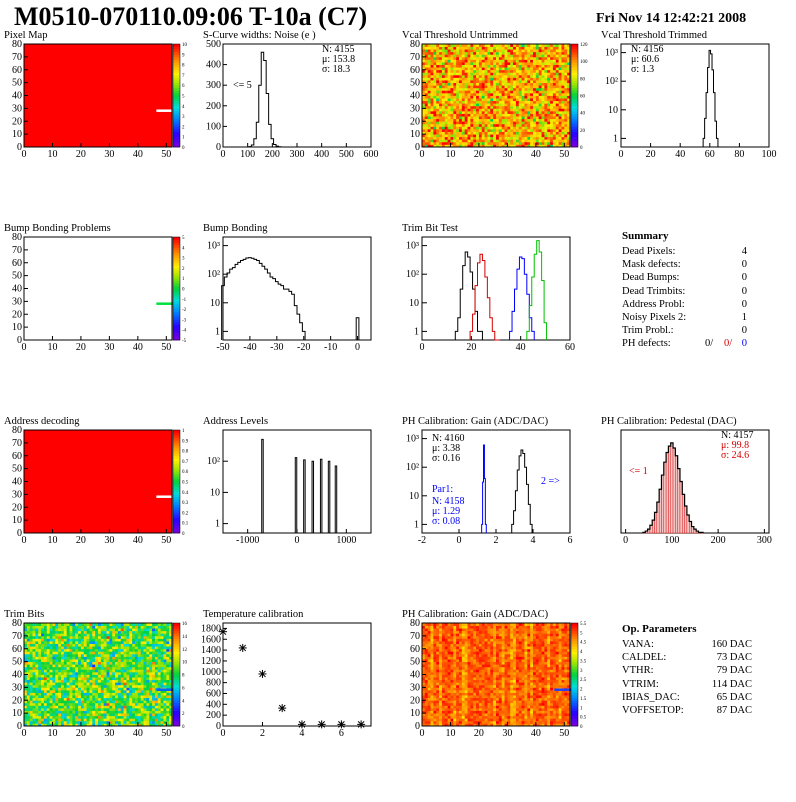 The height and width of the screenshot is (802, 796). What do you see at coordinates (183, 534) in the screenshot?
I see `colorbar-label: 0` at bounding box center [183, 534].